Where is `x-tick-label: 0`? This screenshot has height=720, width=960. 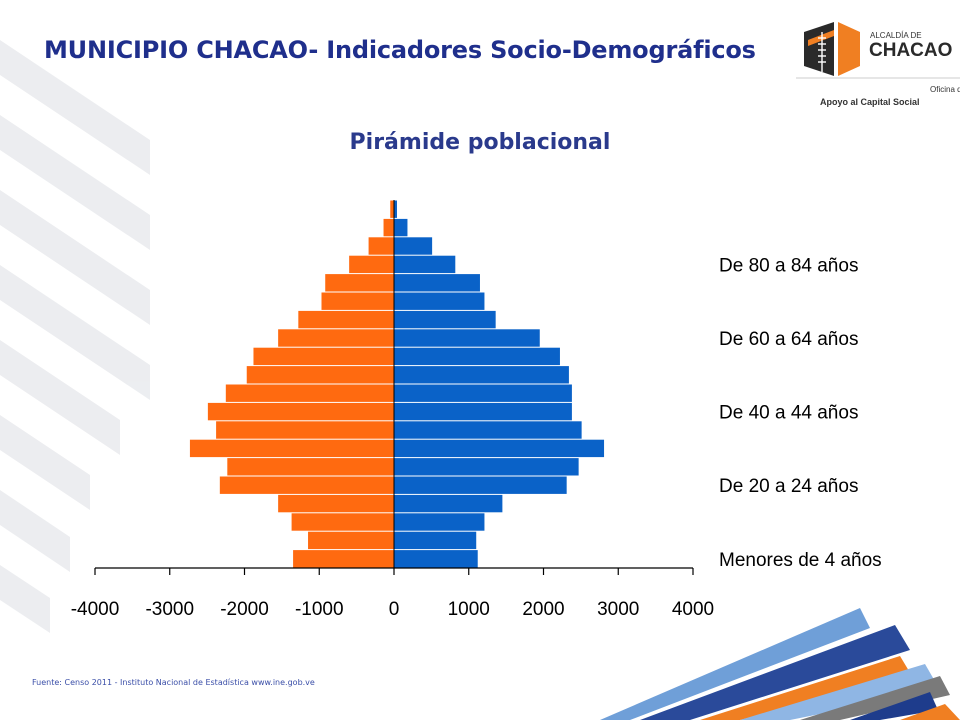 x-tick-label: 0 is located at coordinates (394, 609).